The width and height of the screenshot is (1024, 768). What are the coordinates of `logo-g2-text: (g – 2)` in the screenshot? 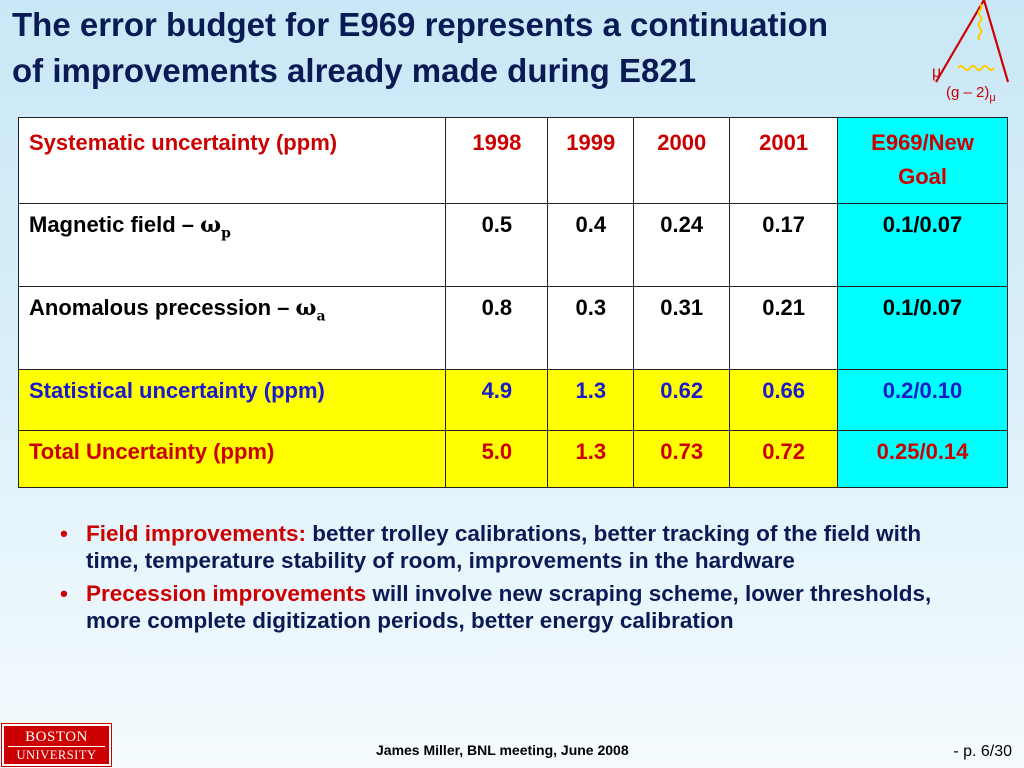 It's located at (968, 92).